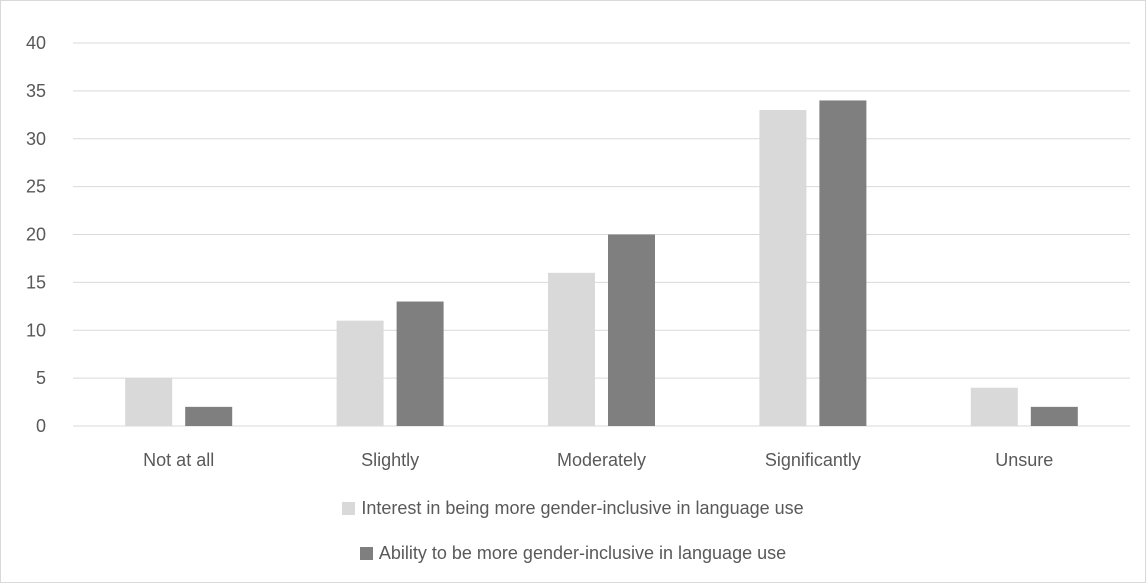 This screenshot has height=583, width=1146. What do you see at coordinates (36, 91) in the screenshot?
I see `y-tick-label: 35` at bounding box center [36, 91].